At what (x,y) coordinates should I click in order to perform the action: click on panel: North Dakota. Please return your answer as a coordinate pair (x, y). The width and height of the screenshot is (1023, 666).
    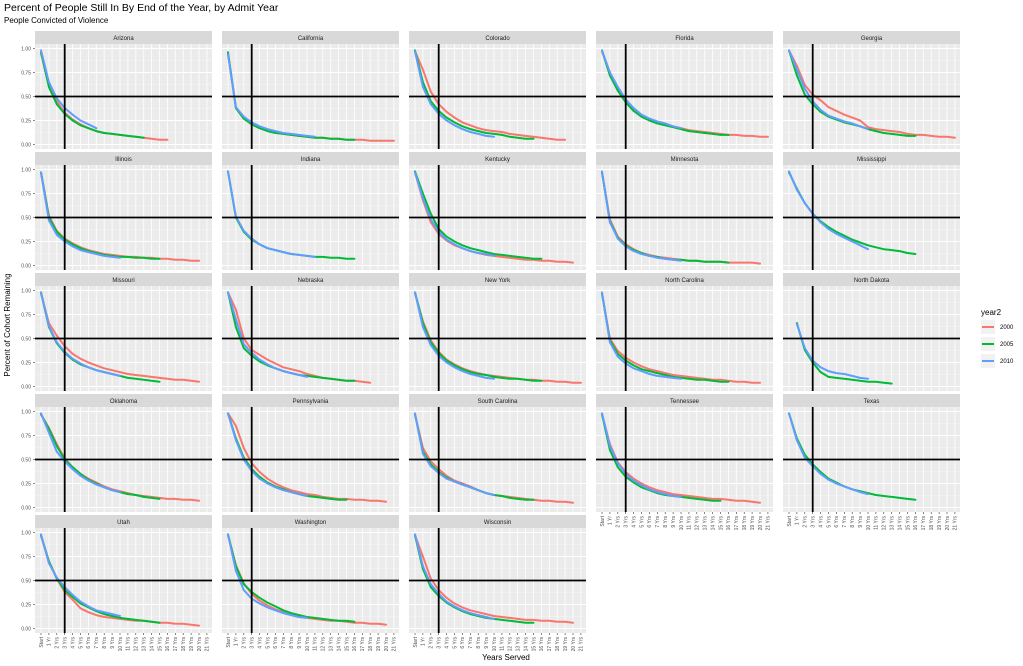
    Looking at the image, I should click on (871, 332).